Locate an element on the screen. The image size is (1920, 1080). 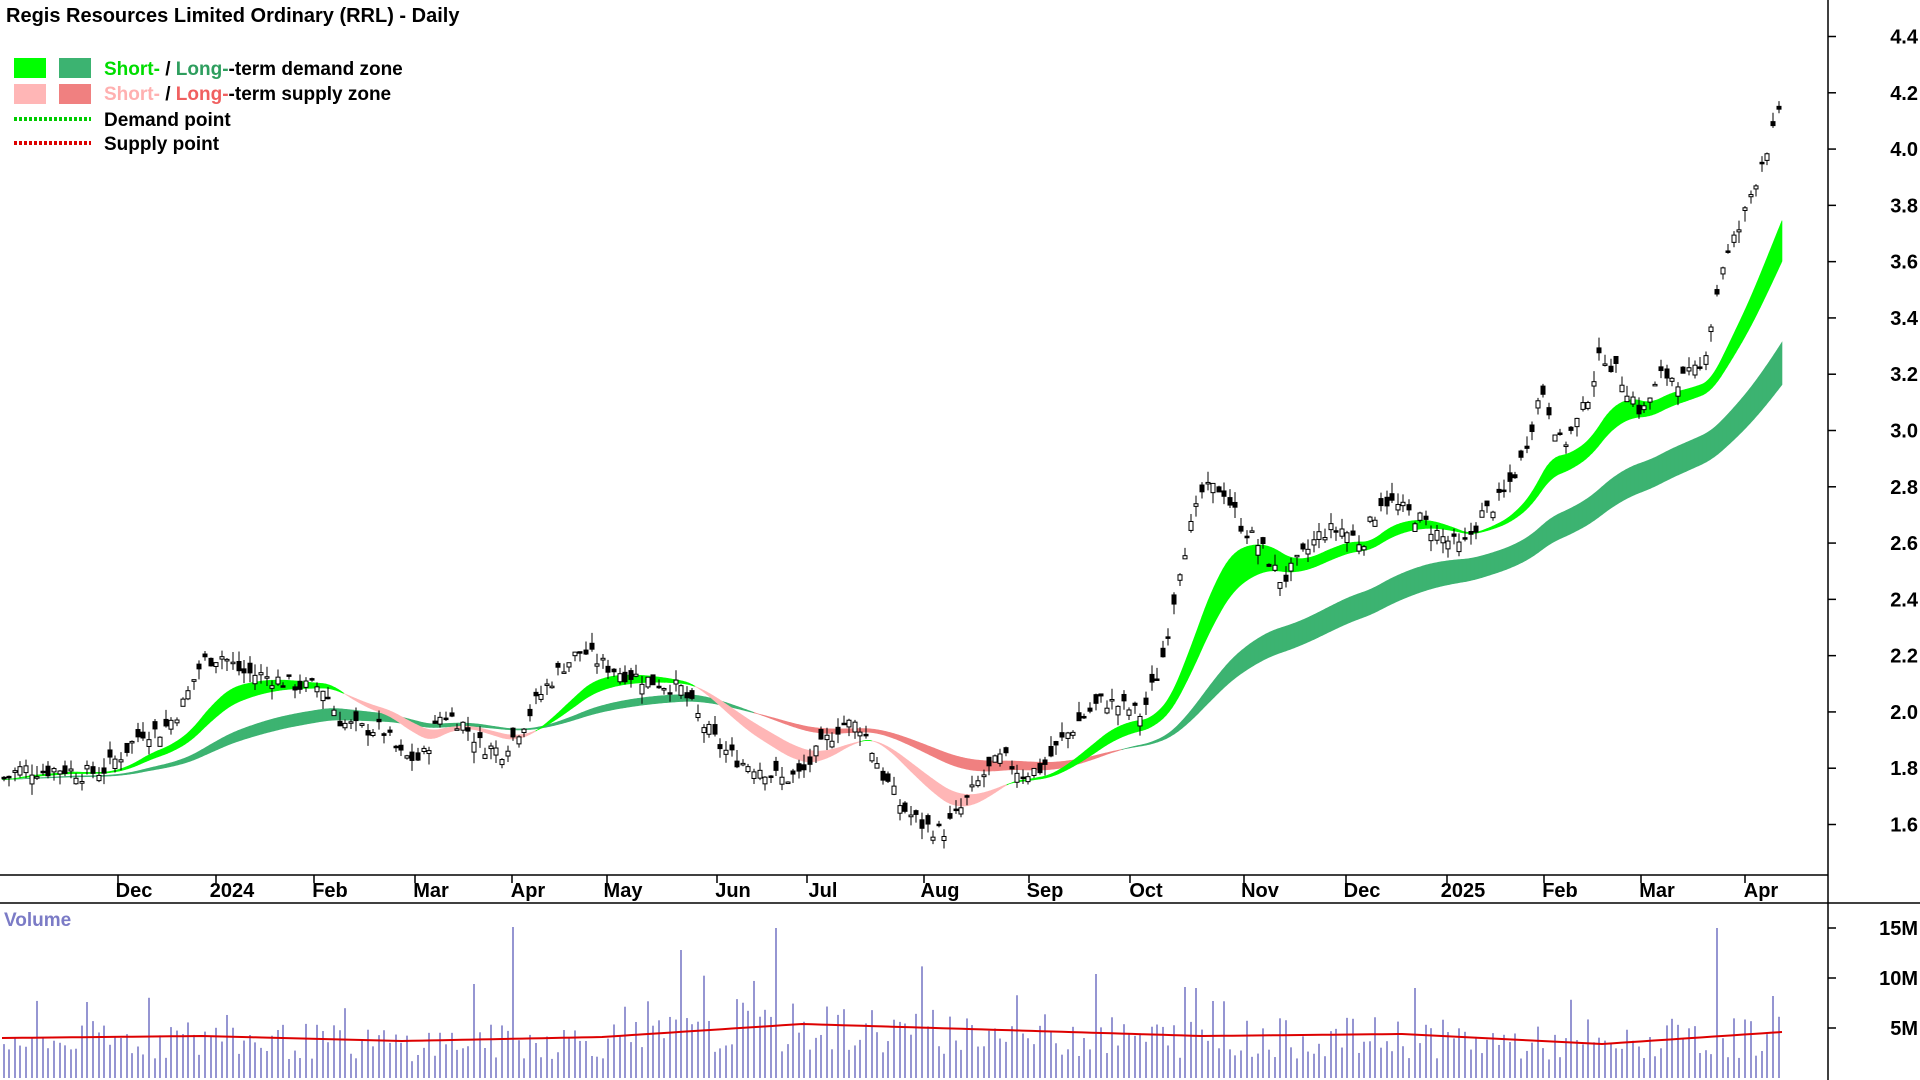
time-tick-label: May is located at coordinates (624, 891).